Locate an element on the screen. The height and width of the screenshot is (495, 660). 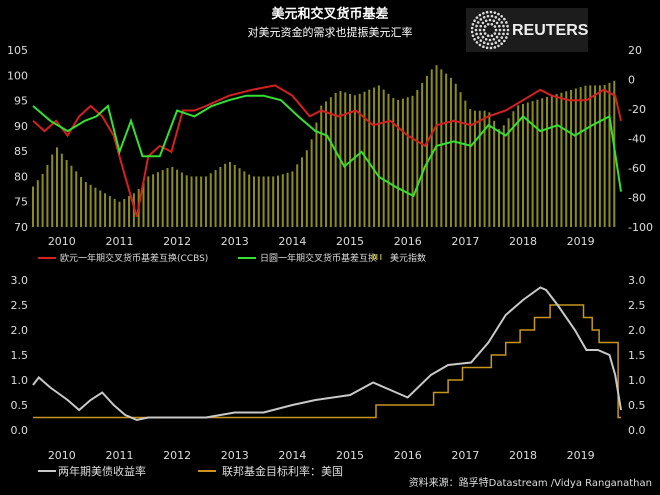
right-y-tick-label: 0.5 is located at coordinates (637, 405).